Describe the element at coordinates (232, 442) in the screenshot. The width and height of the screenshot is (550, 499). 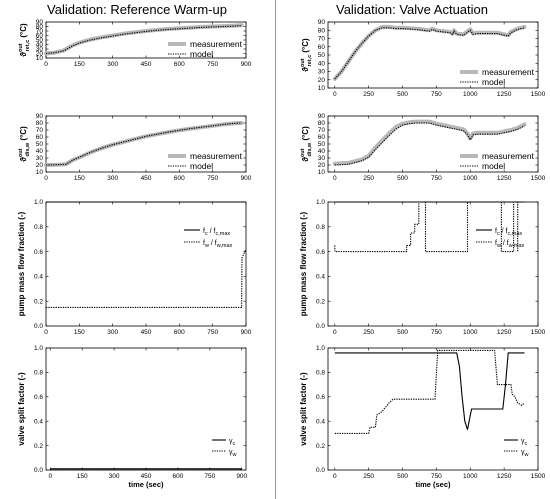
I see `legend-label-yc: γc` at that location.